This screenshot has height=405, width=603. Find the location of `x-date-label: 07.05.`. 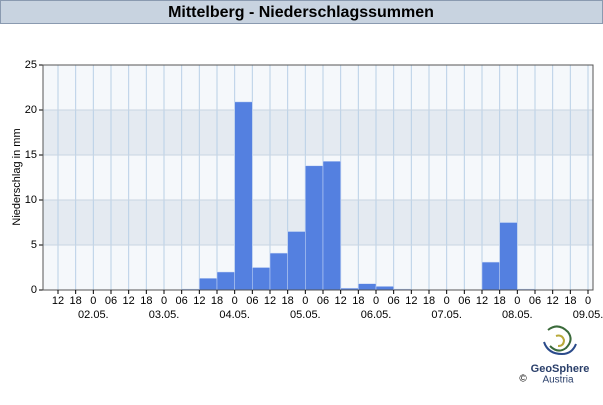

x-date-label: 07.05. is located at coordinates (446, 315).